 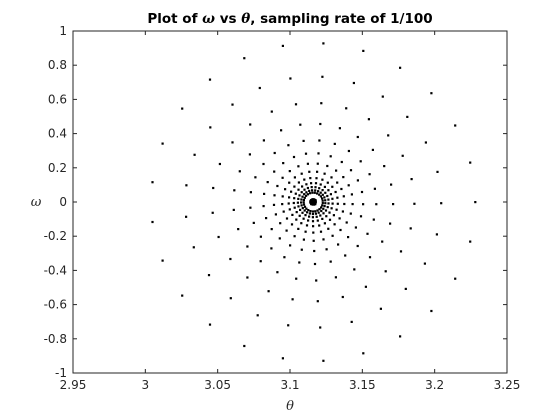 I want to click on x-tick-label: 3.1, so click(x=289, y=385).